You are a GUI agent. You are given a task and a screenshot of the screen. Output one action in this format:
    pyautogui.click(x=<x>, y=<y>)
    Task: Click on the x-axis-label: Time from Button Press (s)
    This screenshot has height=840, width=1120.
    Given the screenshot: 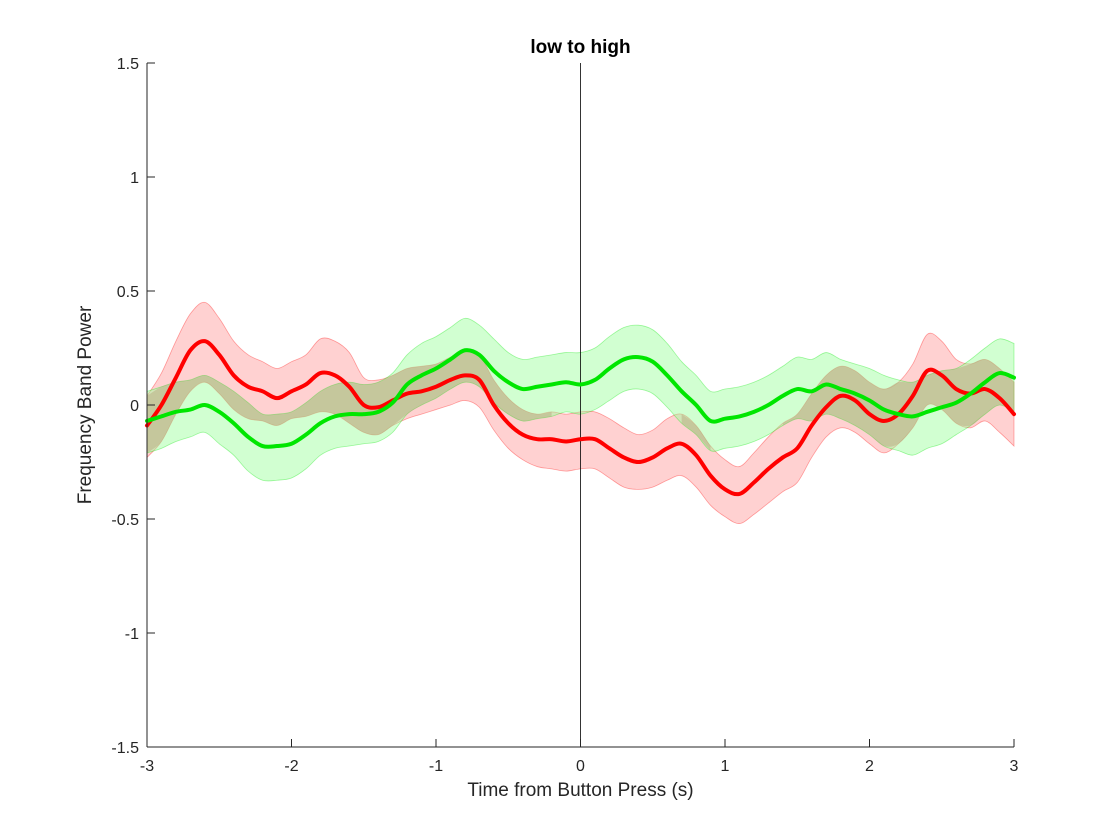 What is the action you would take?
    pyautogui.click(x=580, y=790)
    